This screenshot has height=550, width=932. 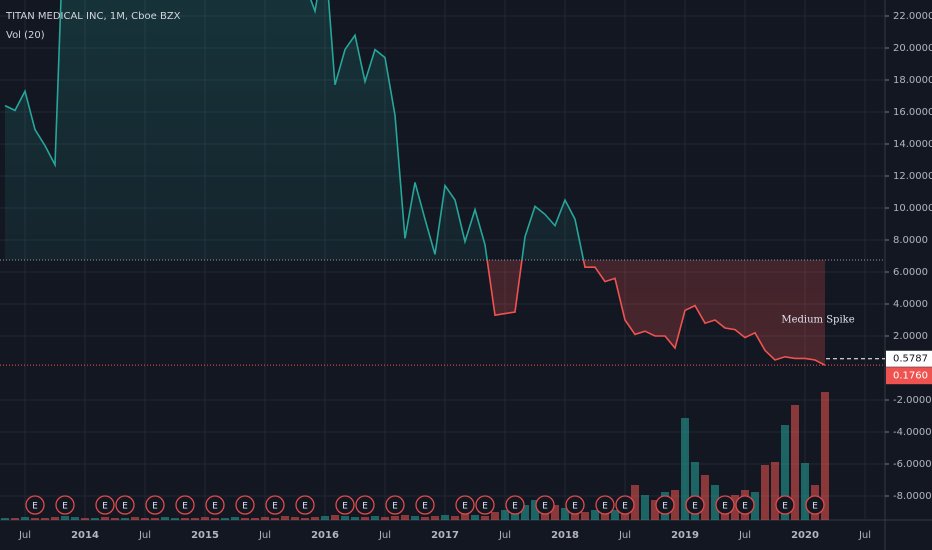 What do you see at coordinates (909, 376) in the screenshot?
I see `last-price-box` at bounding box center [909, 376].